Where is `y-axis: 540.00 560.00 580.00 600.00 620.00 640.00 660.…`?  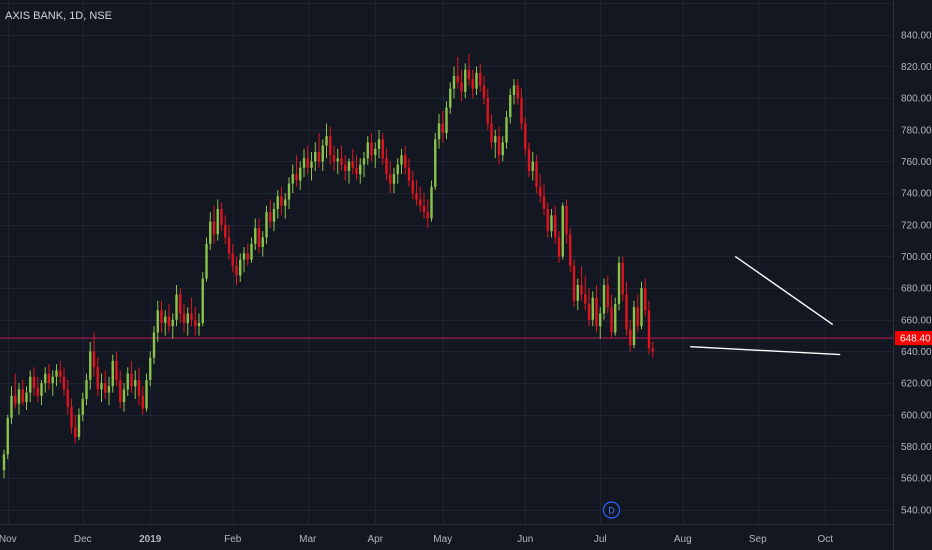
y-axis: 540.00 560.00 580.00 600.00 620.00 640.00 660.… is located at coordinates (913, 273).